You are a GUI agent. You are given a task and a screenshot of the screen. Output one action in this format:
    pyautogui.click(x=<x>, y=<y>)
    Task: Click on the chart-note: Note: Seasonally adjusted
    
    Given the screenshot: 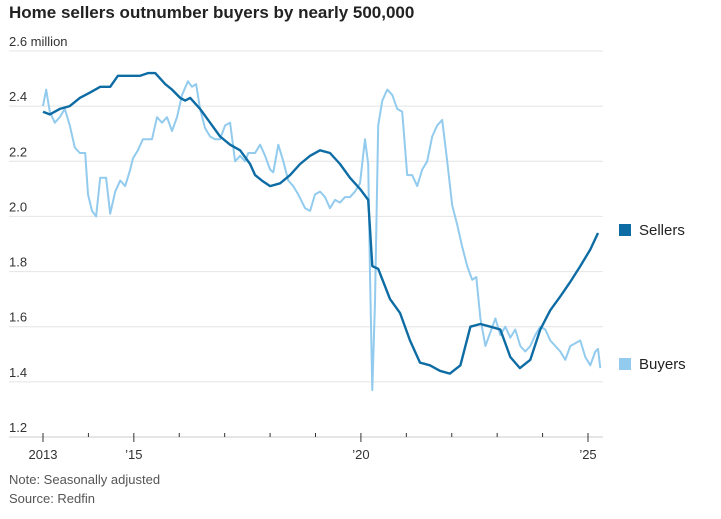 What is the action you would take?
    pyautogui.click(x=85, y=479)
    